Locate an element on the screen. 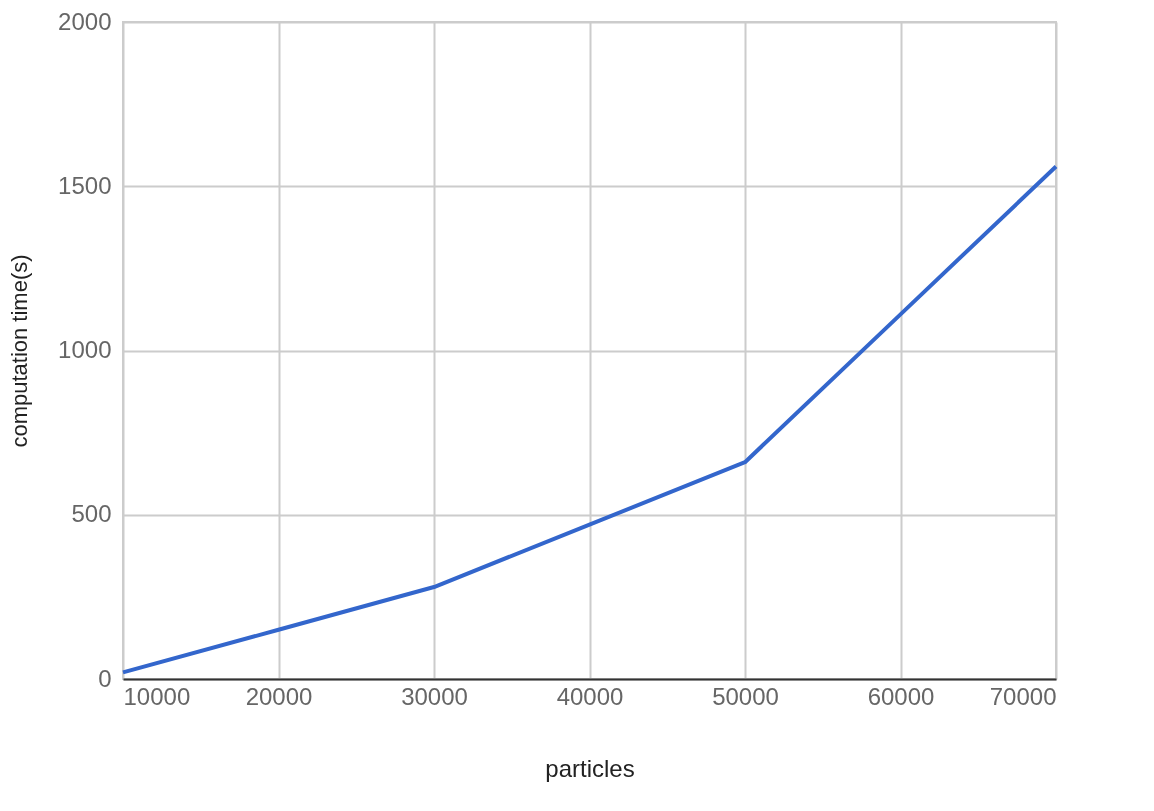 This screenshot has width=1154, height=811. x-tick-label: 40000 is located at coordinates (590, 696).